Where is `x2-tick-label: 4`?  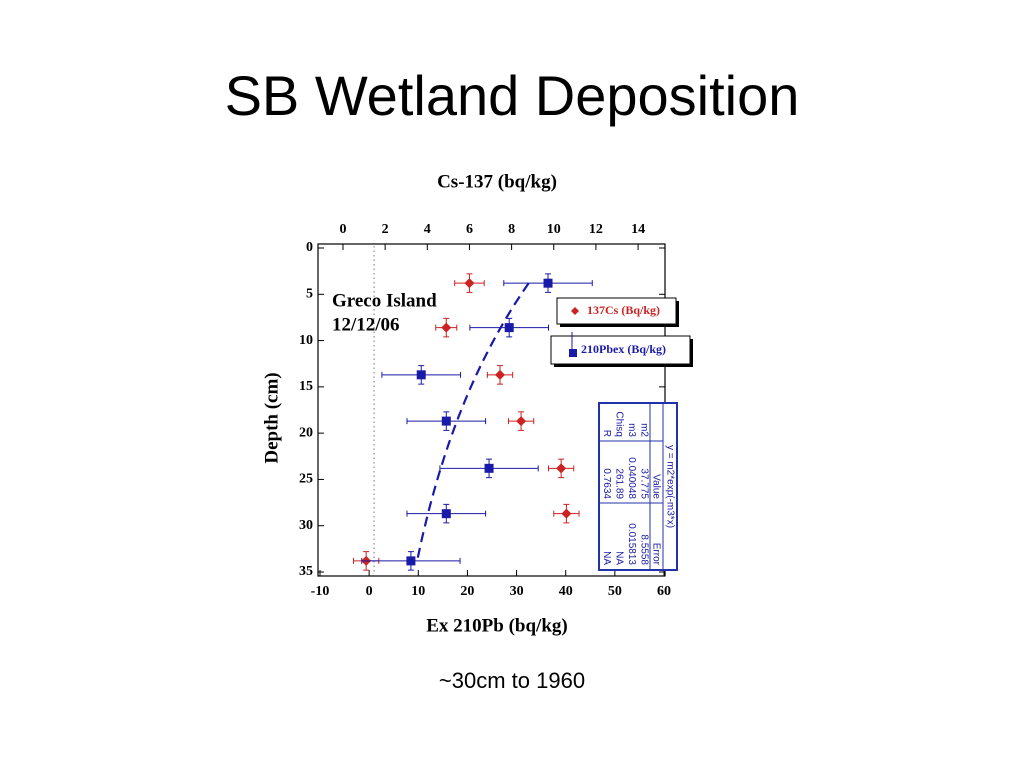 x2-tick-label: 4 is located at coordinates (427, 229).